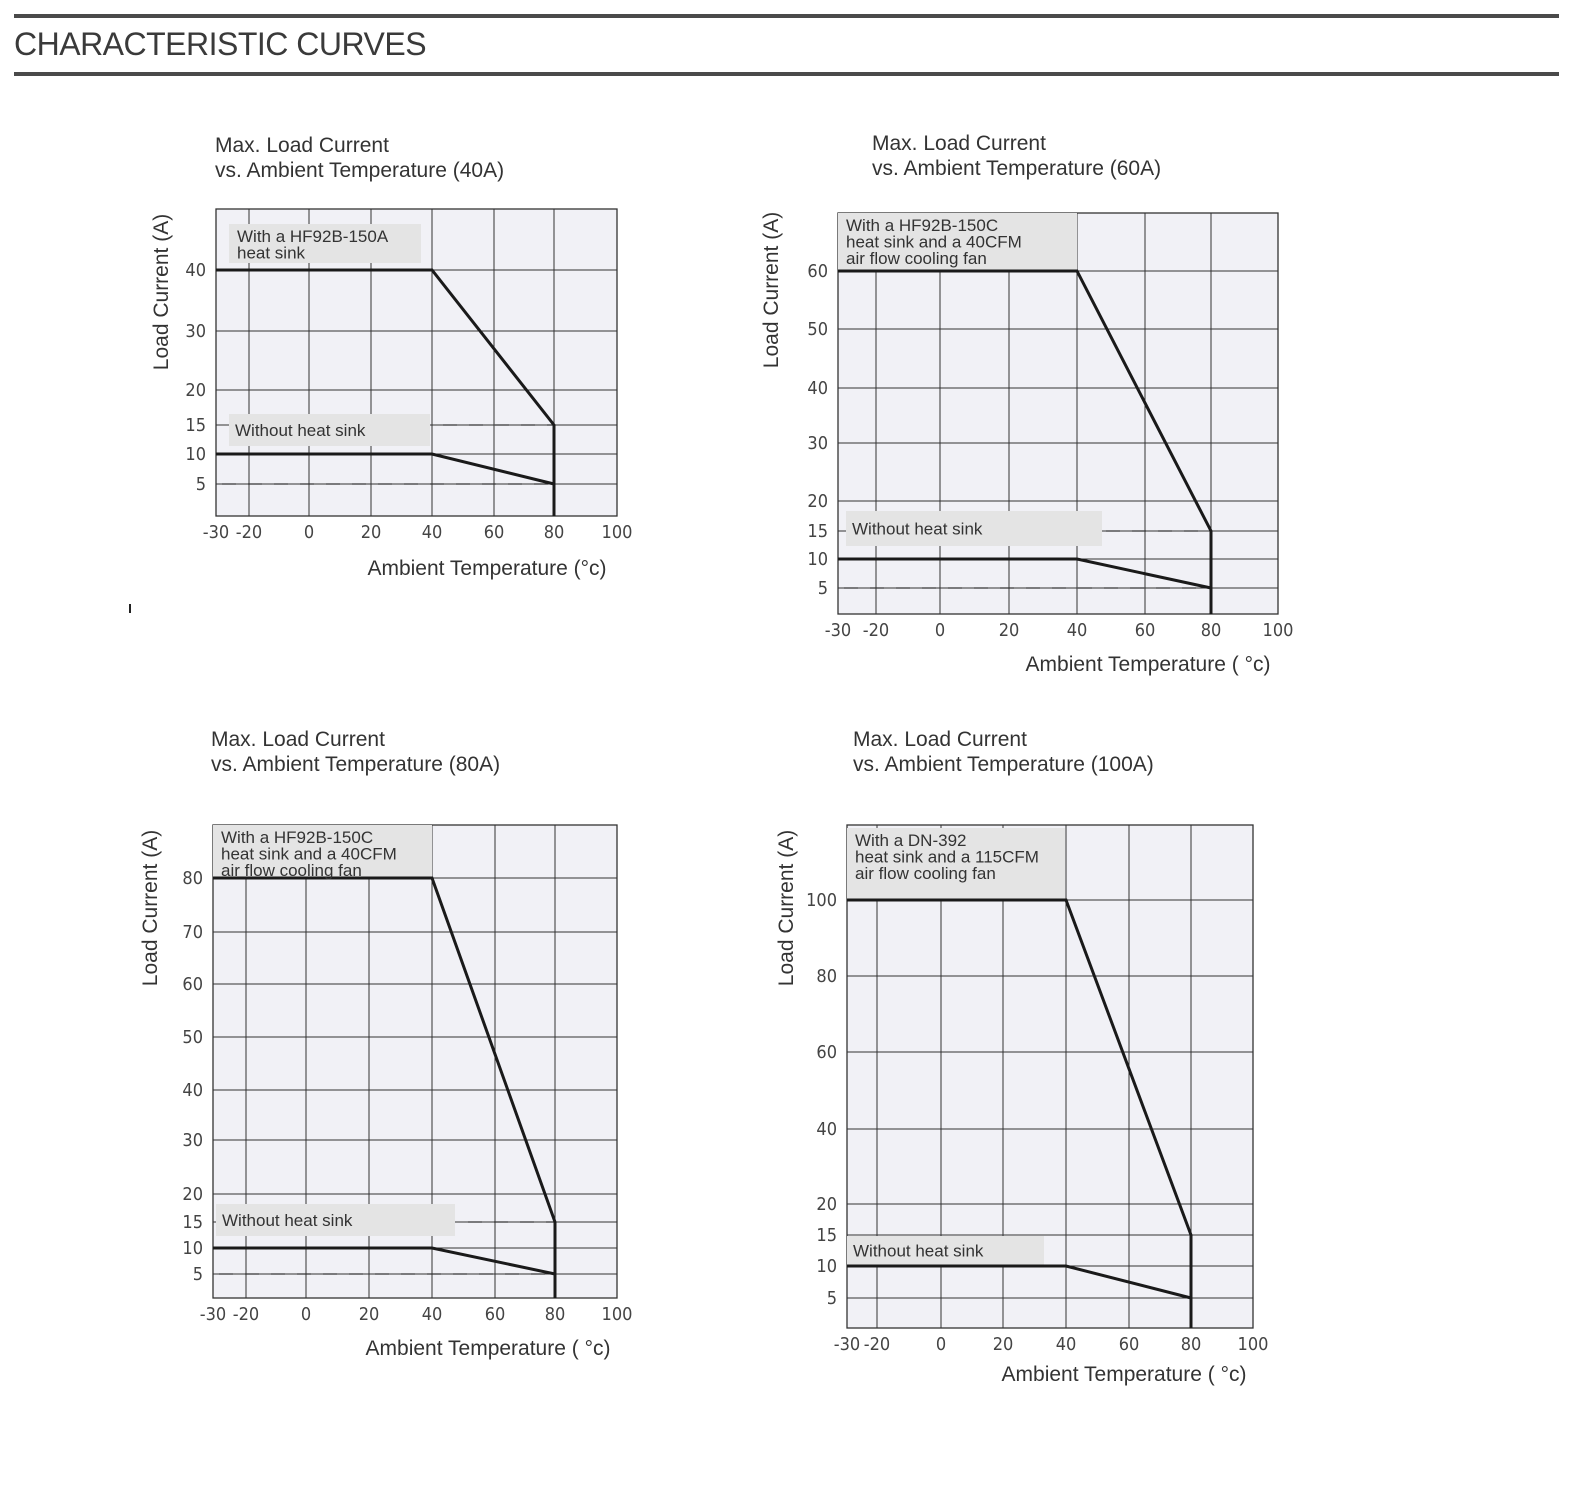 Image resolution: width=1576 pixels, height=1509 pixels. I want to click on y-tick-label: 100, so click(821, 900).